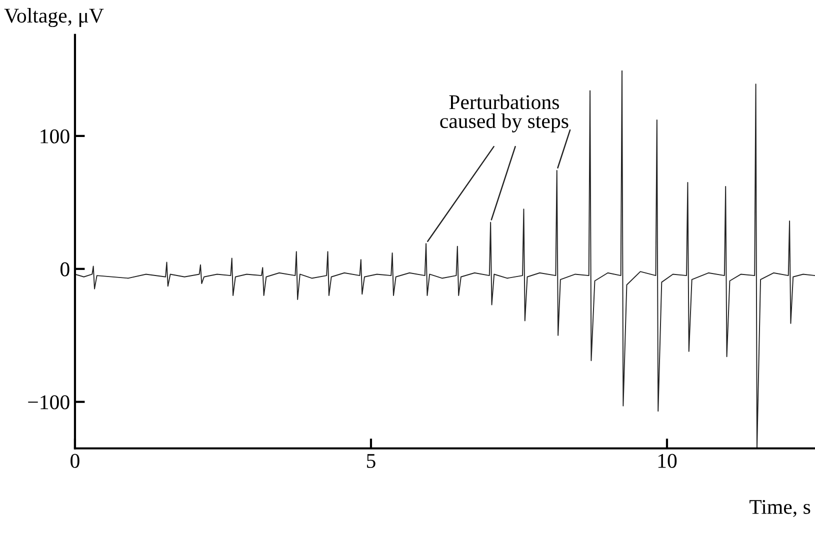 The width and height of the screenshot is (815, 537). I want to click on x-axis-title: Time, s, so click(780, 508).